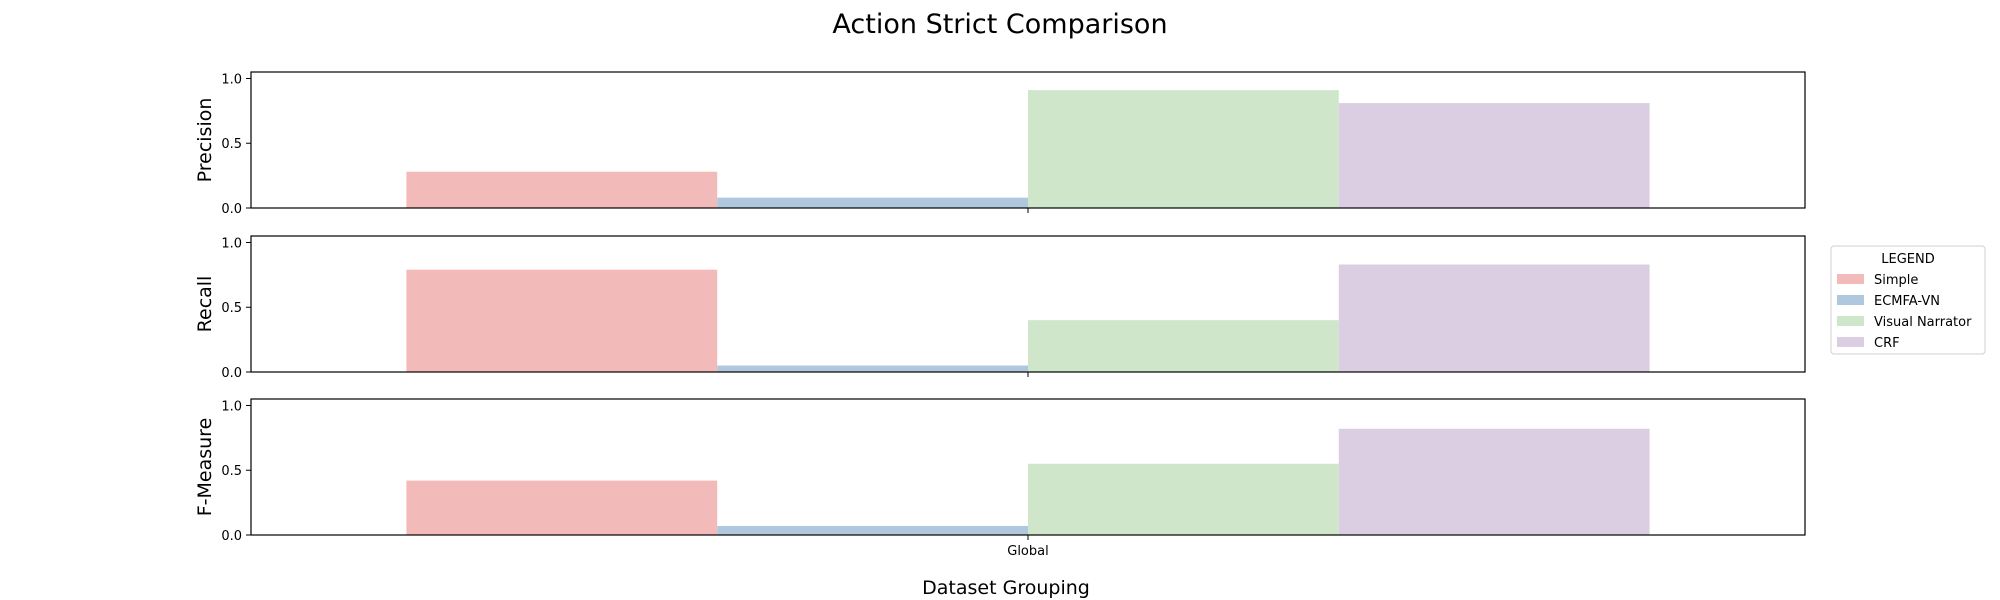 This screenshot has width=2000, height=600. Describe the element at coordinates (1494, 155) in the screenshot. I see `bar-precision-crf` at that location.